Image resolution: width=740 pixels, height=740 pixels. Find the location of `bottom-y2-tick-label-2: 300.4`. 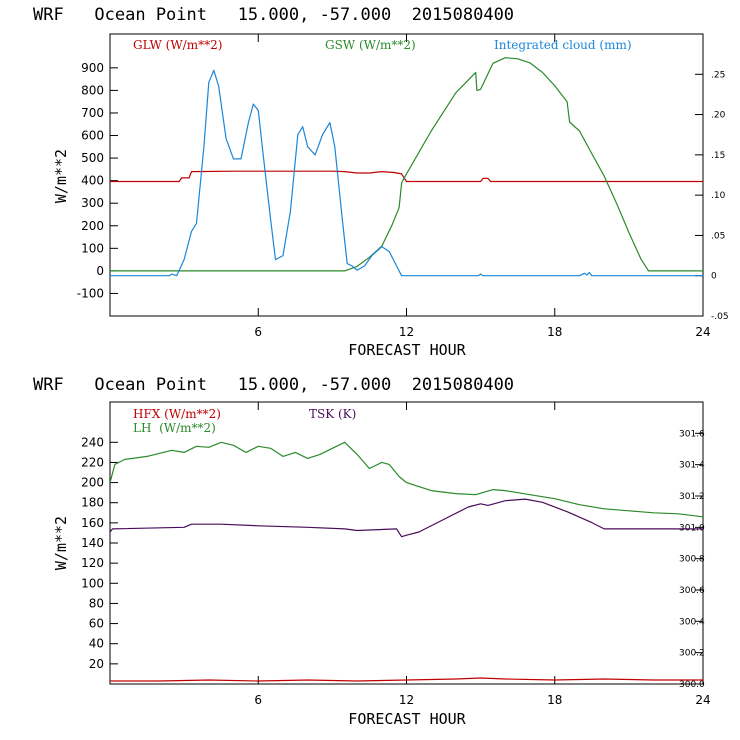

bottom-y2-tick-label-2: 300.4 is located at coordinates (692, 622).